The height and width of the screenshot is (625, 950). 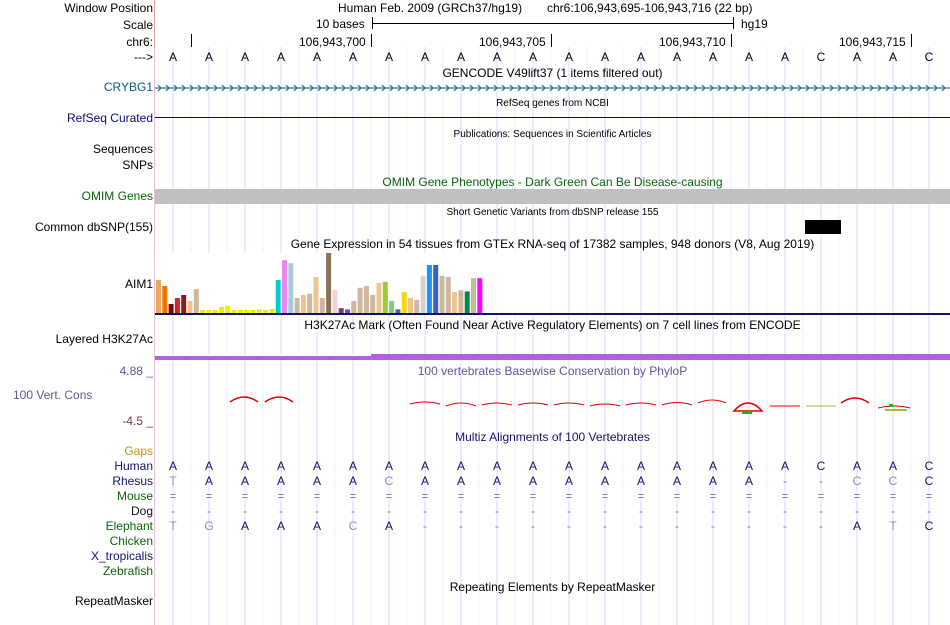 What do you see at coordinates (552, 437) in the screenshot?
I see `multiz-track-title: Multiz Alignments of 100 Vertebrates` at bounding box center [552, 437].